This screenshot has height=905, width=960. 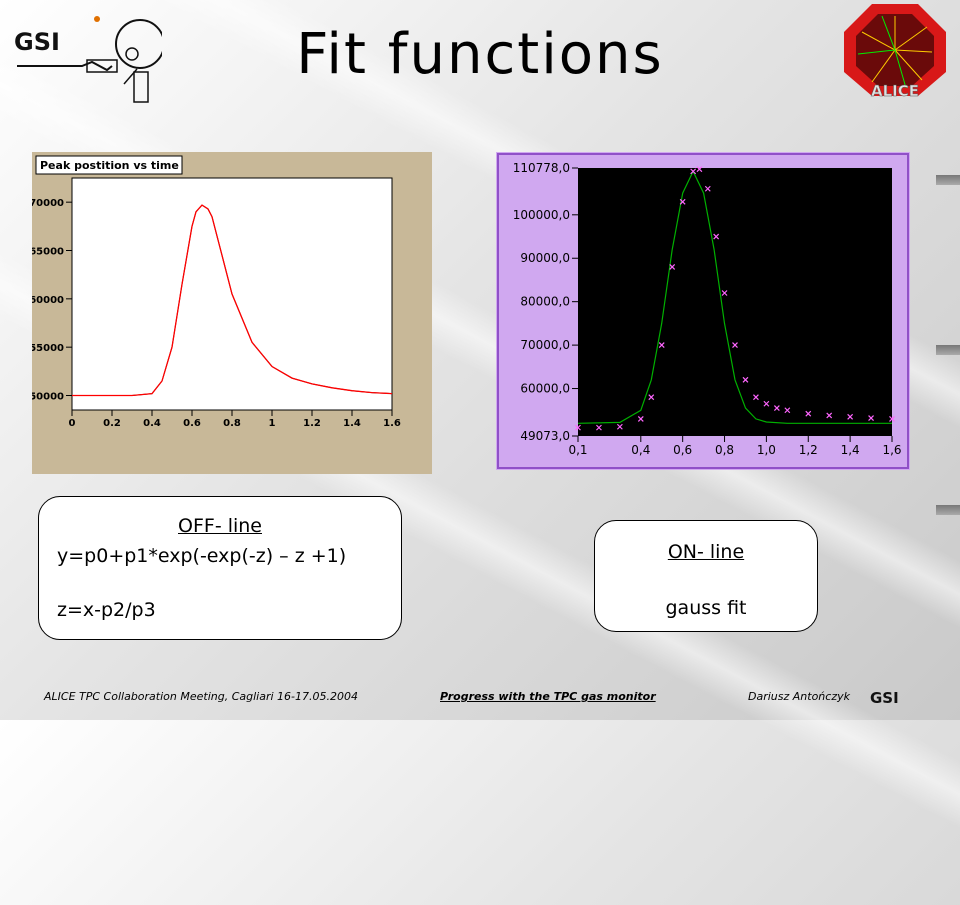 What do you see at coordinates (545, 302) in the screenshot?
I see `y-tick-label: 80000,0` at bounding box center [545, 302].